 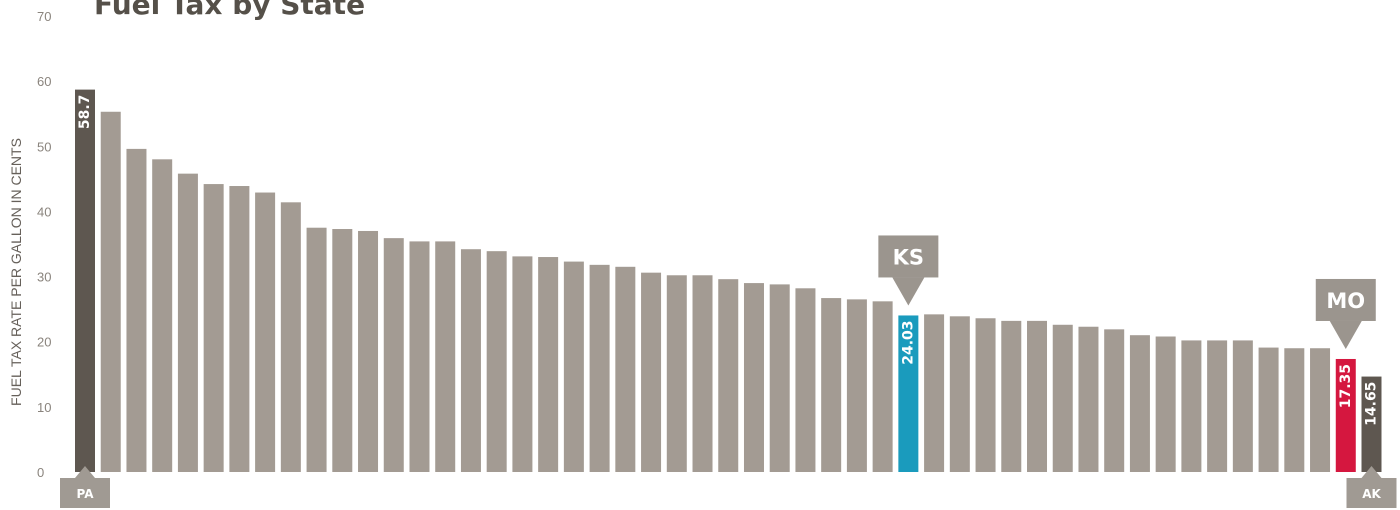 I want to click on bar-value-label: 24.03, so click(x=908, y=342).